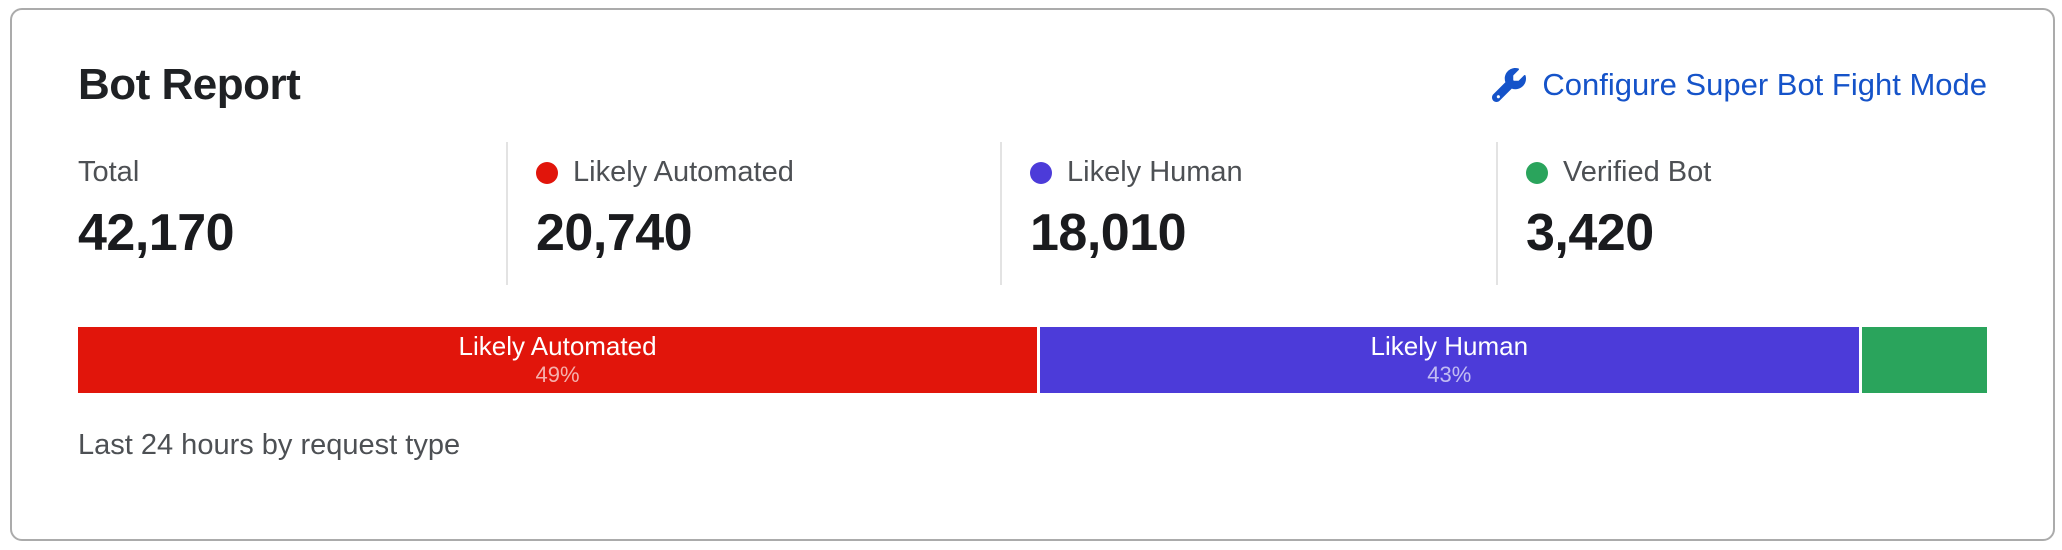 This screenshot has height=550, width=2062. Describe the element at coordinates (156, 233) in the screenshot. I see `stat-total-value: 42,170` at that location.